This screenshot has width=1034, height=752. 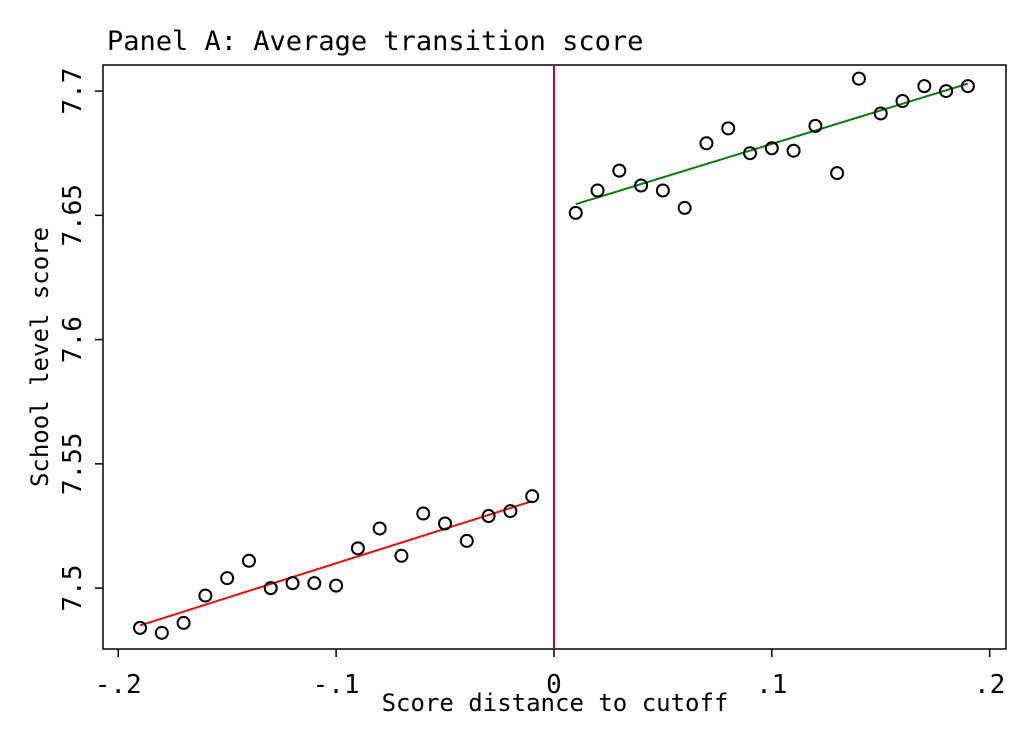 What do you see at coordinates (73, 339) in the screenshot?
I see `y-tick-label: 7.6` at bounding box center [73, 339].